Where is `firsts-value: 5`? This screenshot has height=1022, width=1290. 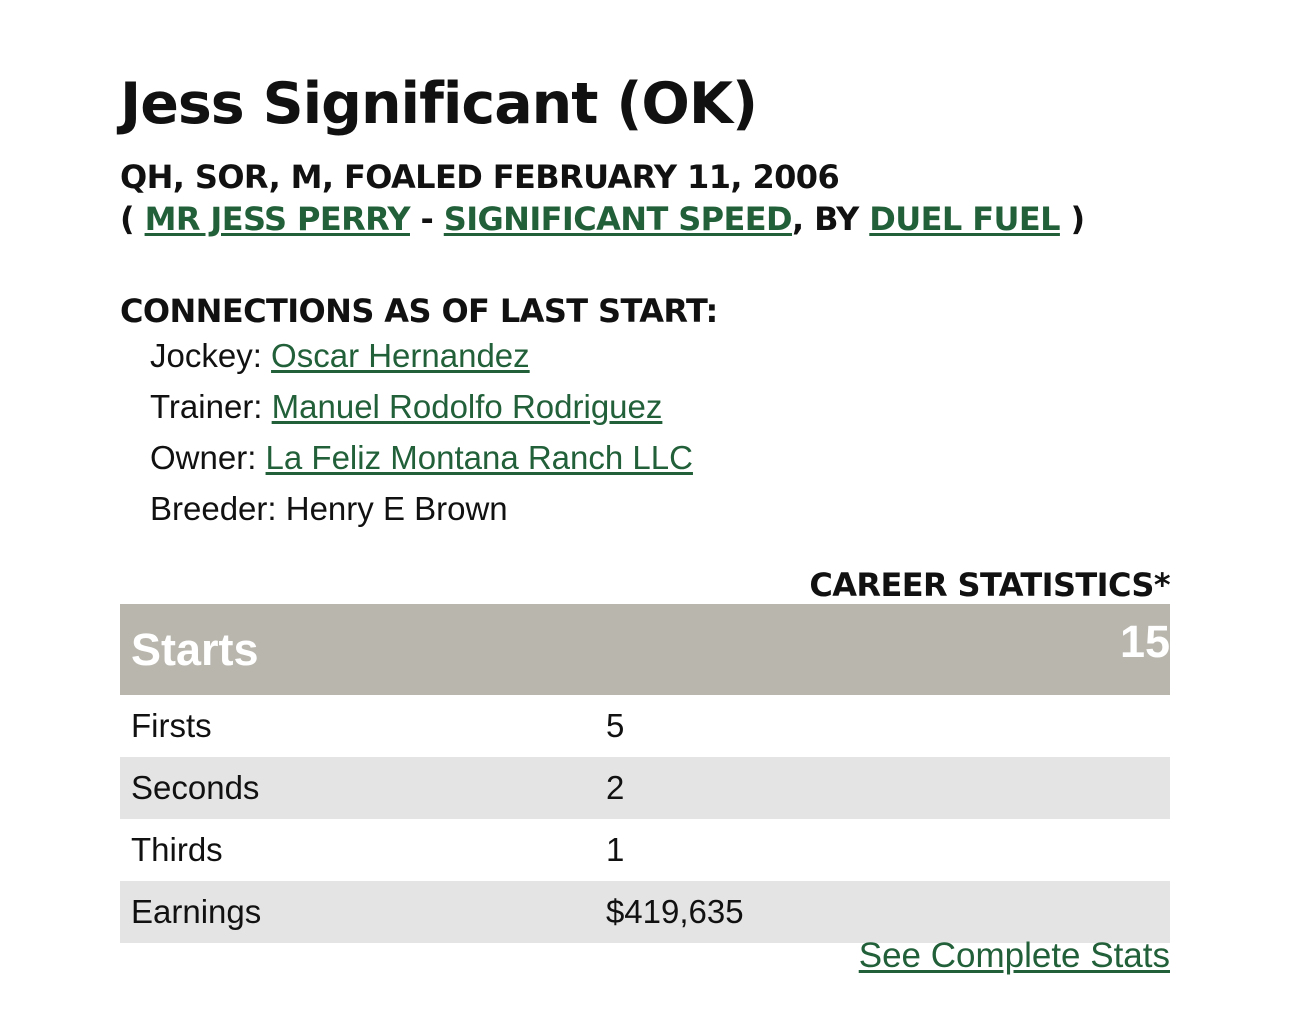 firsts-value: 5 is located at coordinates (615, 725).